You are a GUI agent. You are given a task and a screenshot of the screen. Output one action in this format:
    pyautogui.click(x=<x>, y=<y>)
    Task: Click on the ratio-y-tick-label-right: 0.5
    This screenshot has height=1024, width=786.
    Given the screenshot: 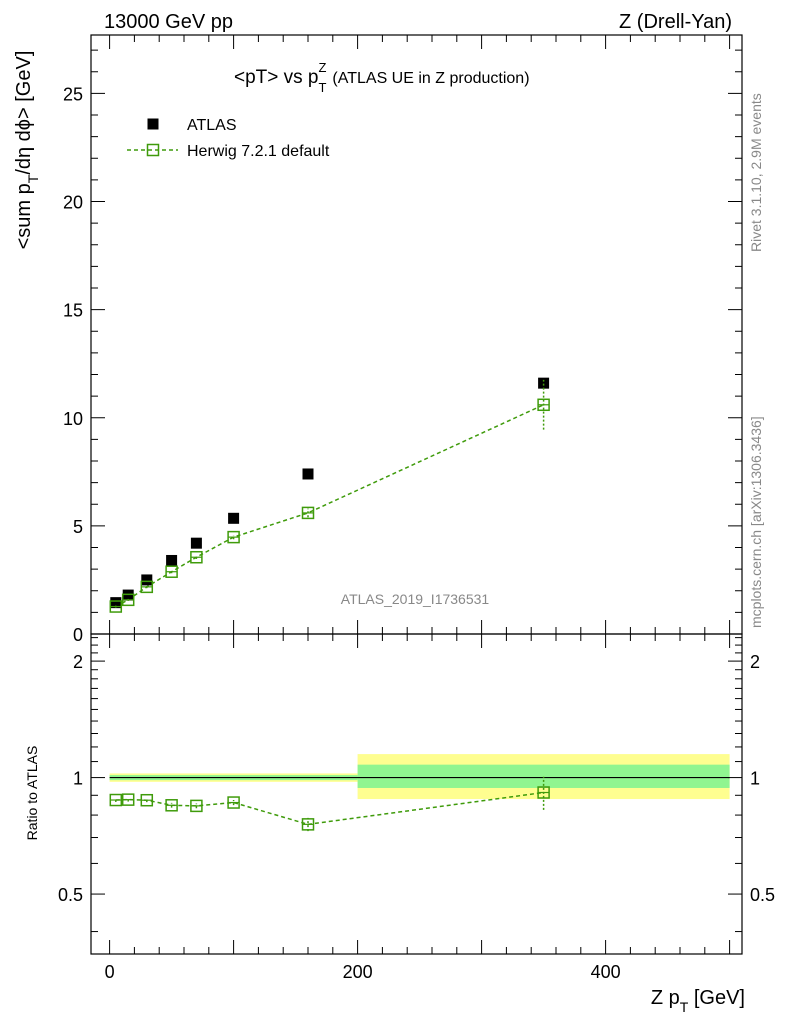 What is the action you would take?
    pyautogui.click(x=762, y=895)
    